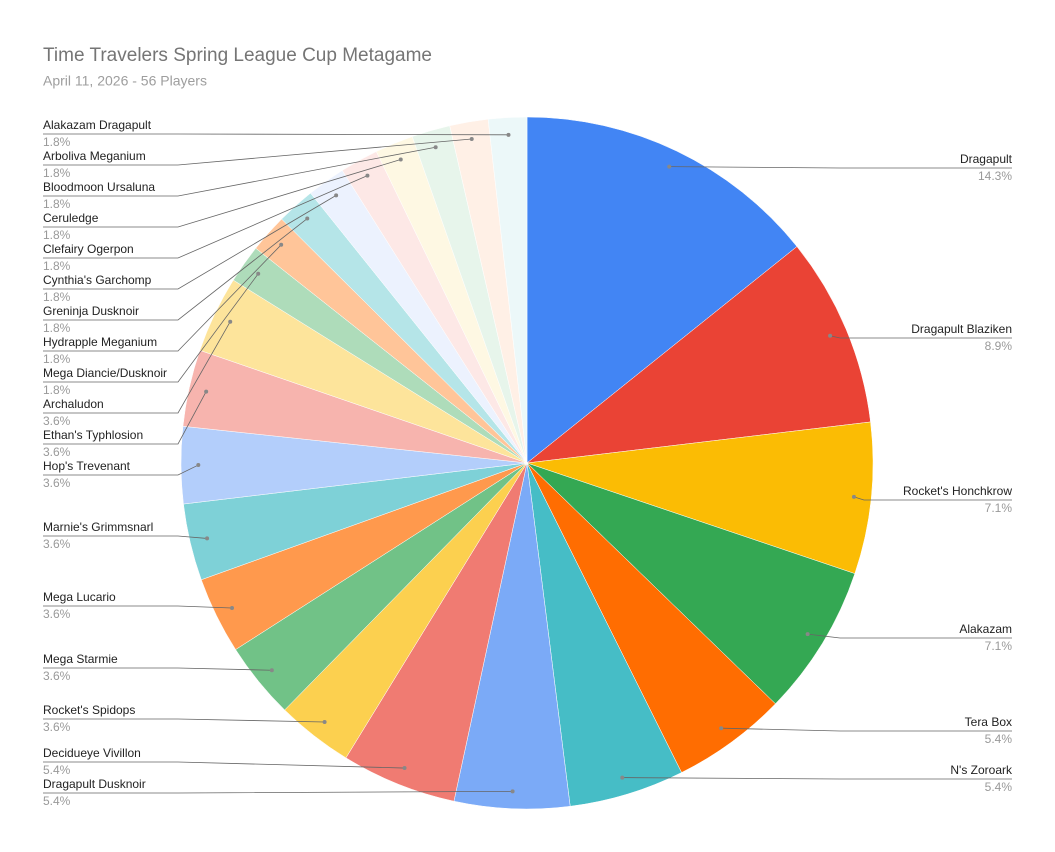 The width and height of the screenshot is (1055, 852). What do you see at coordinates (93, 435) in the screenshot?
I see `slice-label: Ethan's Typhlosion` at bounding box center [93, 435].